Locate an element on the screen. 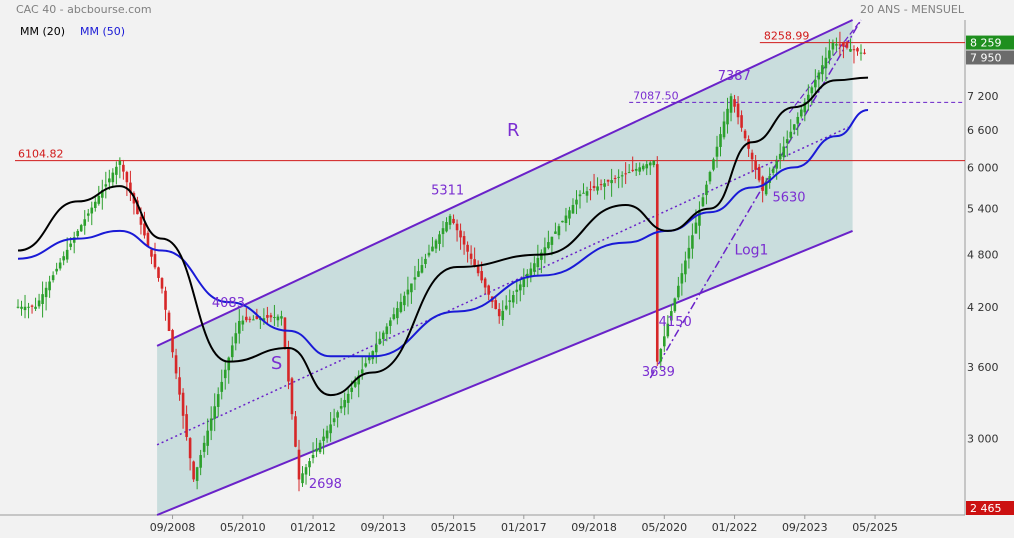  x-tick-label-3: 09/2013 is located at coordinates (383, 527).